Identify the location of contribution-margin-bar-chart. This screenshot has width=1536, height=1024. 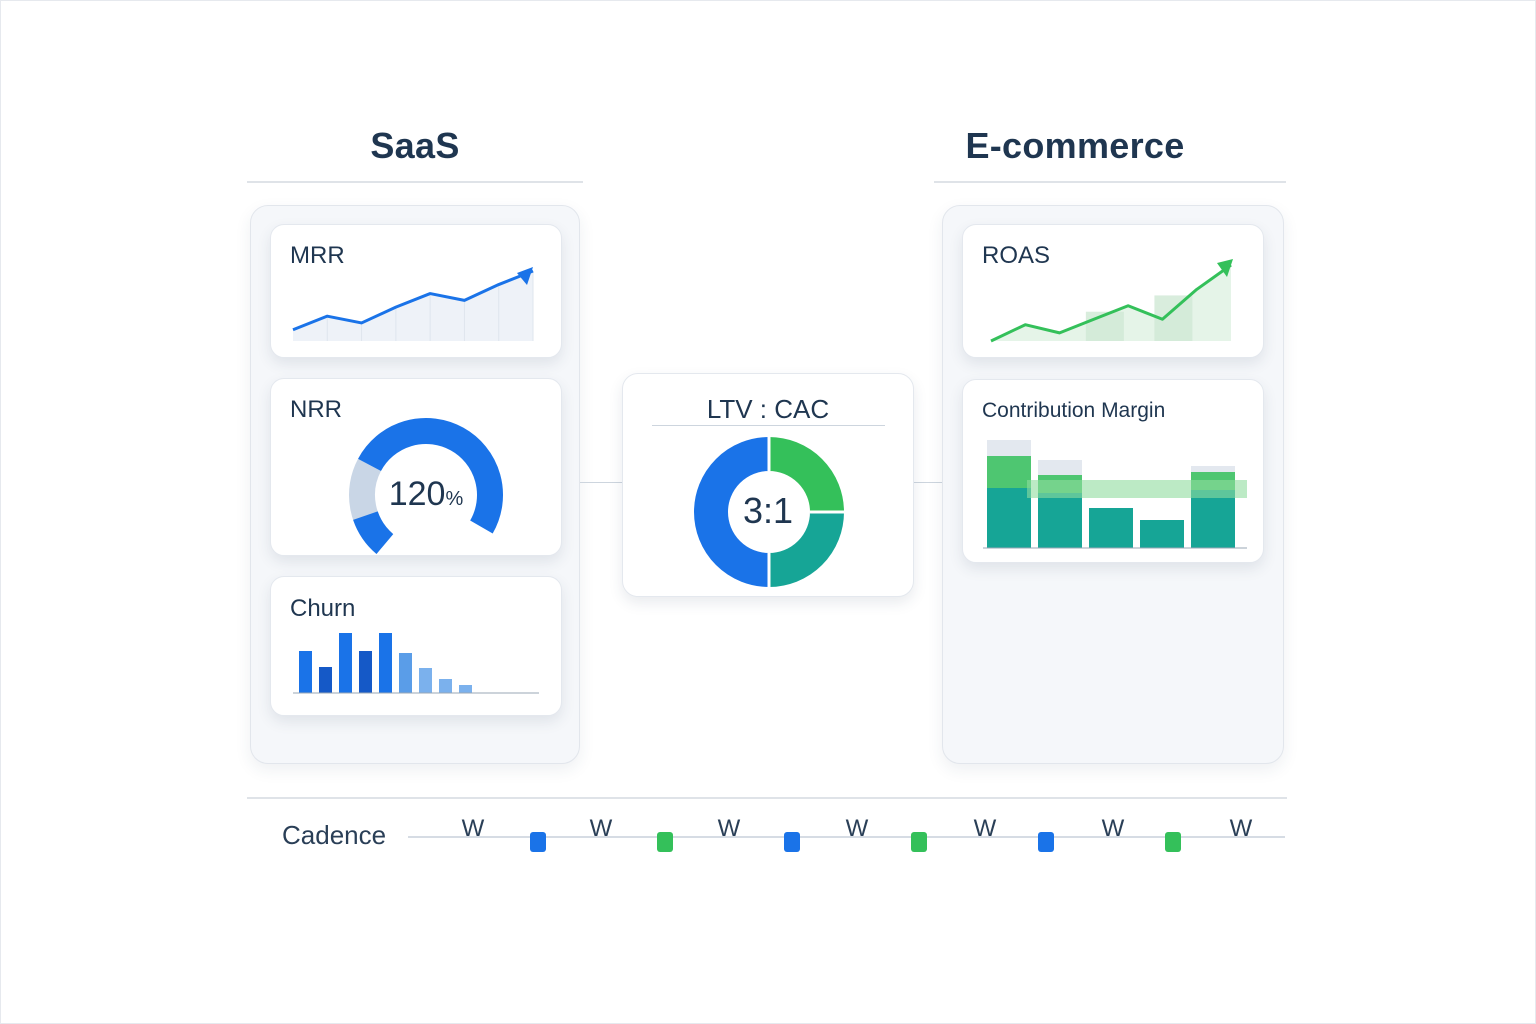
(1115, 494).